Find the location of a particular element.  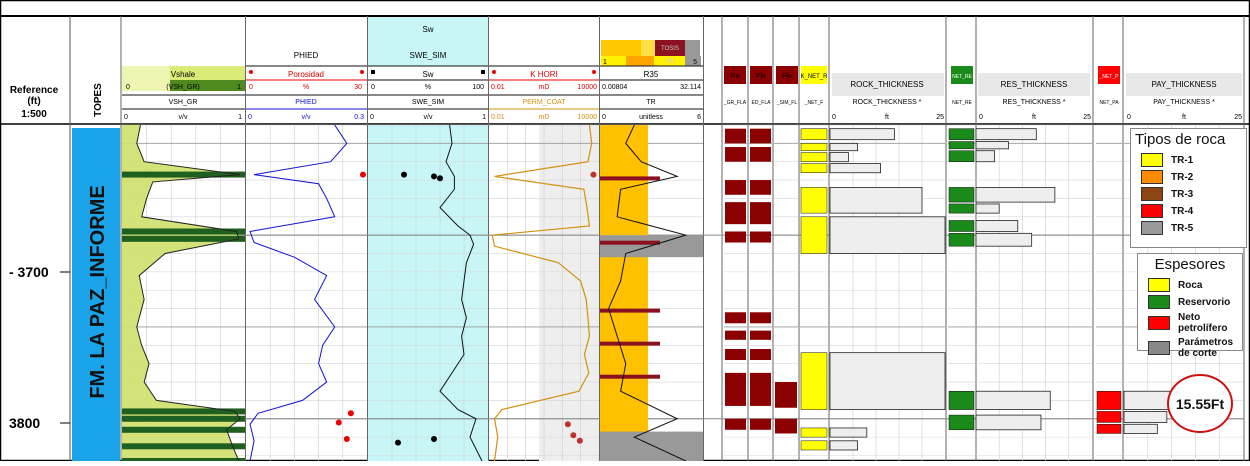

pay-scale-unit: ft is located at coordinates (1184, 117).